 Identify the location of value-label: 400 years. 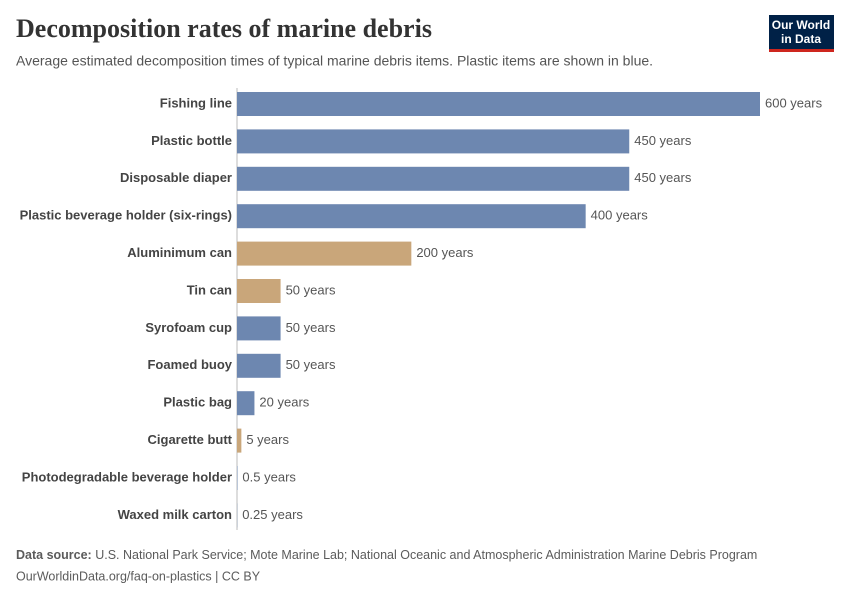
(620, 215).